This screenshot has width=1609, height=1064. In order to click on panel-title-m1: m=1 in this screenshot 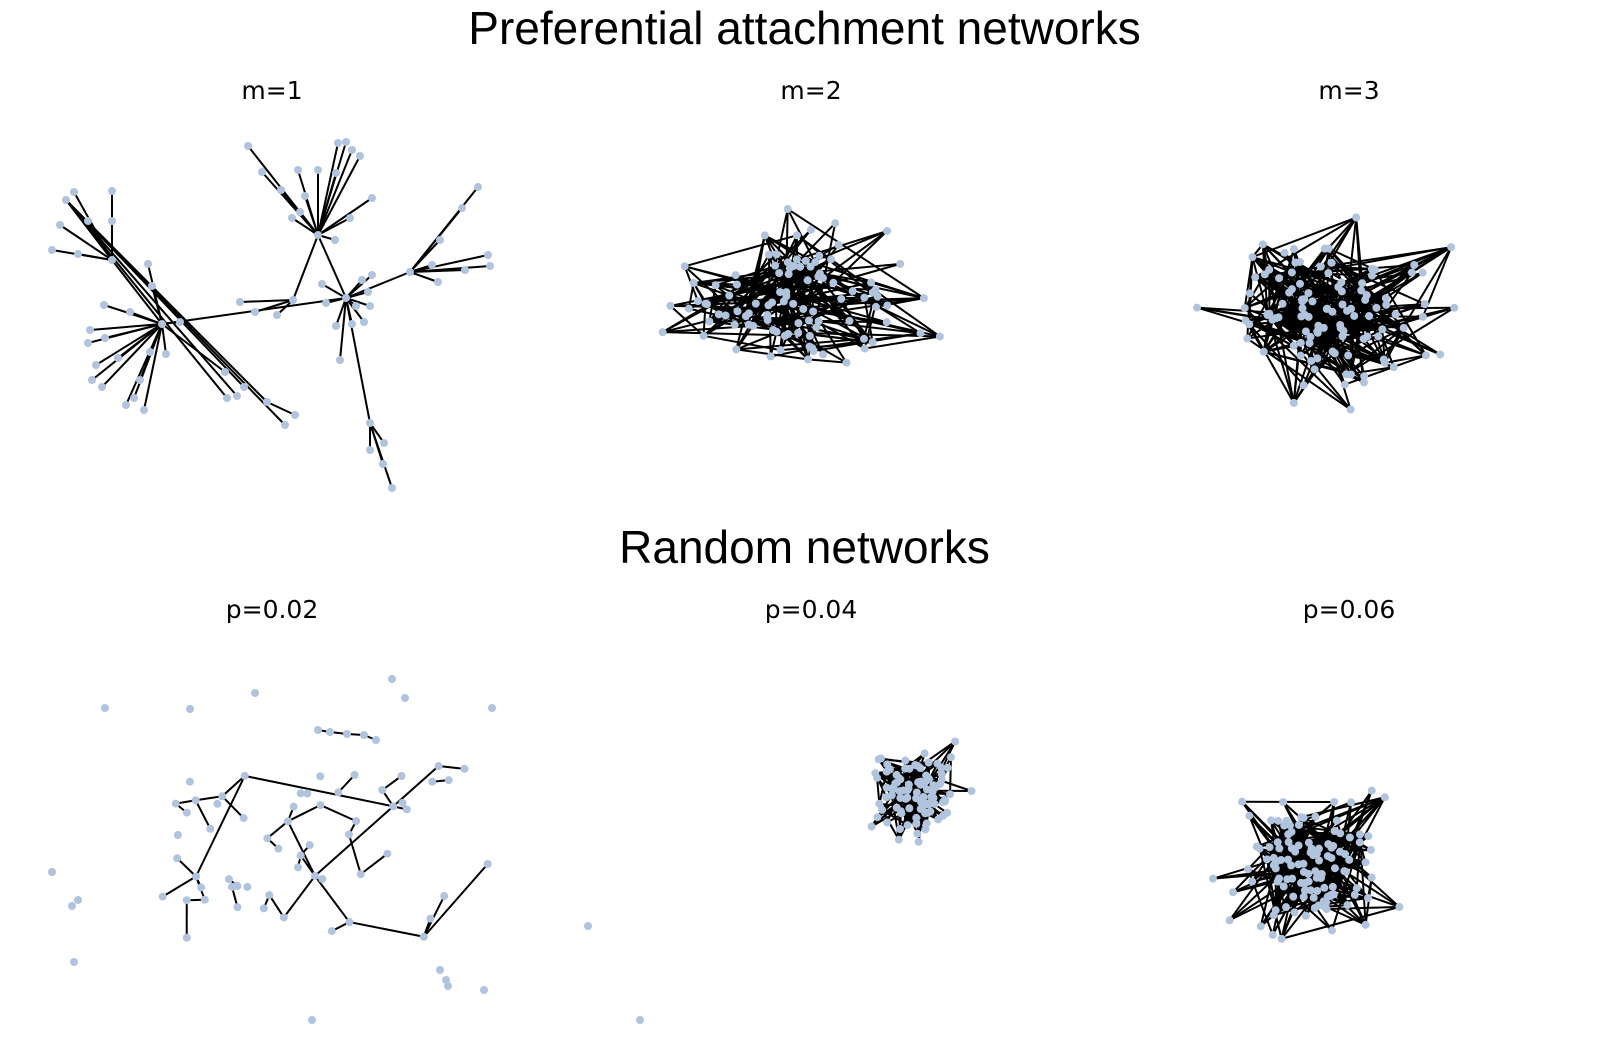, I will do `click(272, 90)`.